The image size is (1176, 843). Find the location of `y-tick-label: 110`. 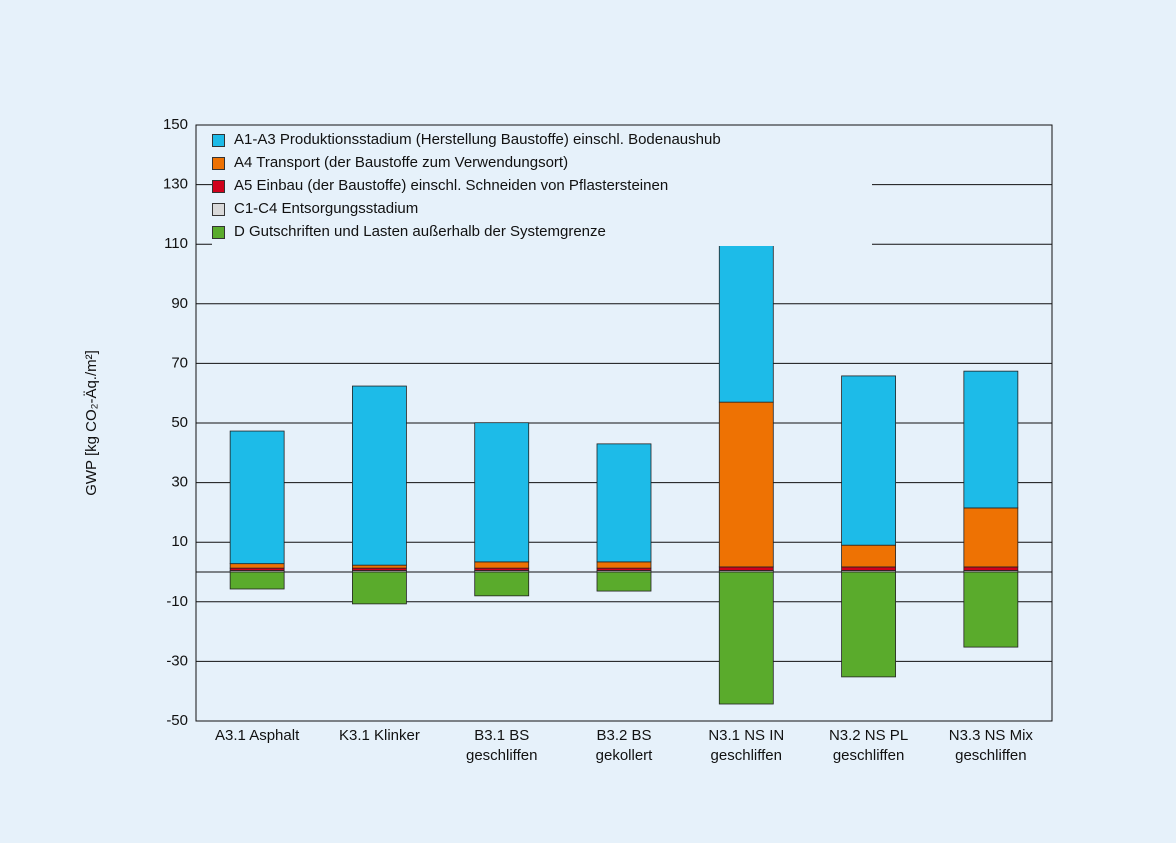

y-tick-label: 110 is located at coordinates (176, 243).